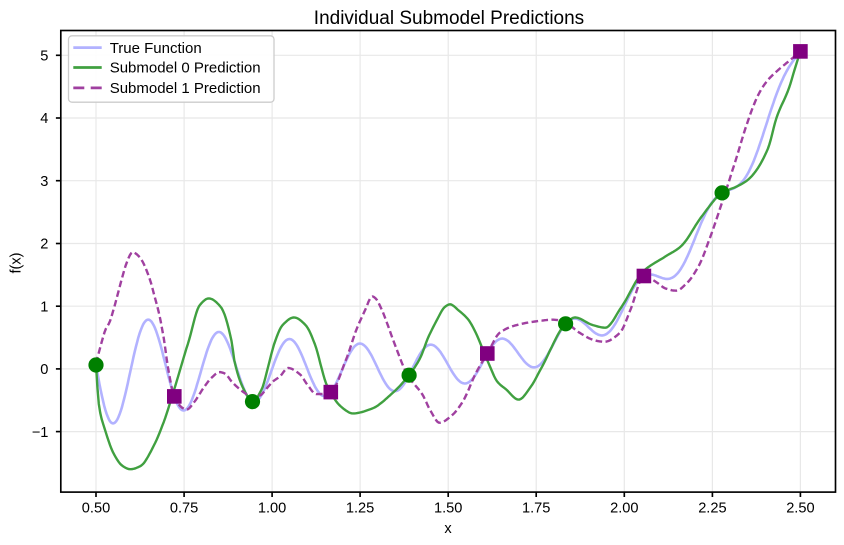 Image resolution: width=844 pixels, height=545 pixels. Describe the element at coordinates (17, 262) in the screenshot. I see `svg-text: f(x)` at that location.